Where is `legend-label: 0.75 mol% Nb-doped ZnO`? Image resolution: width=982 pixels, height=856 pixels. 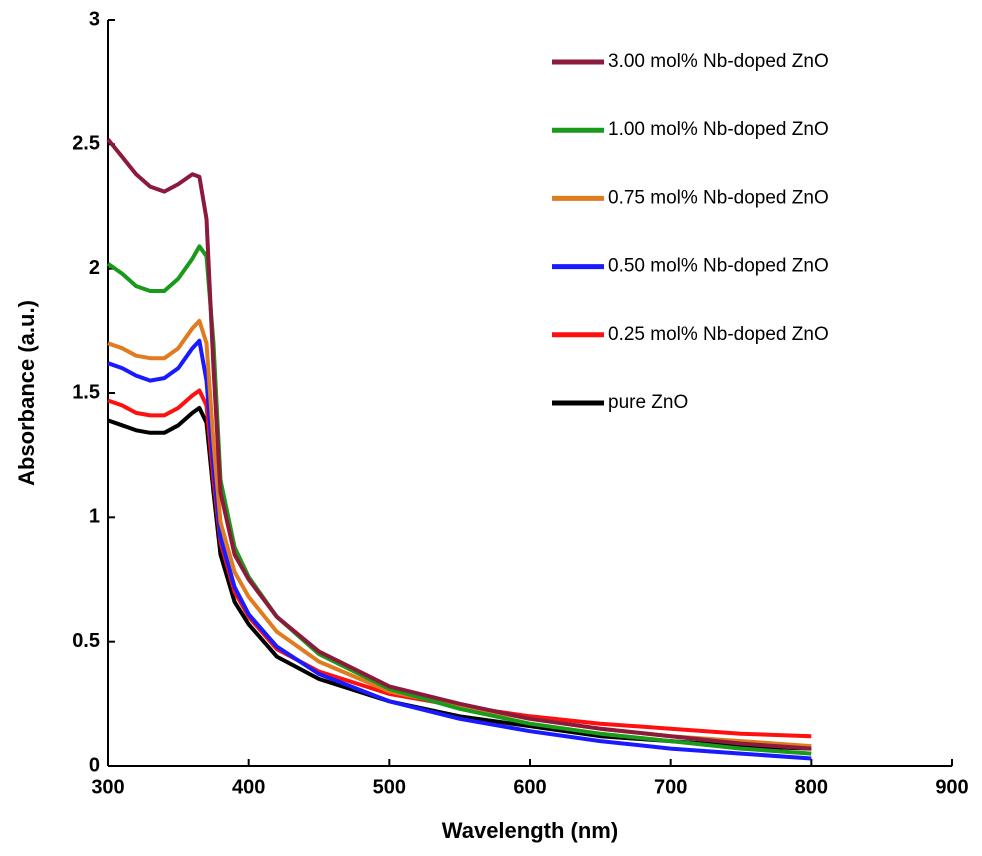
legend-label: 0.75 mol% Nb-doped ZnO is located at coordinates (718, 197).